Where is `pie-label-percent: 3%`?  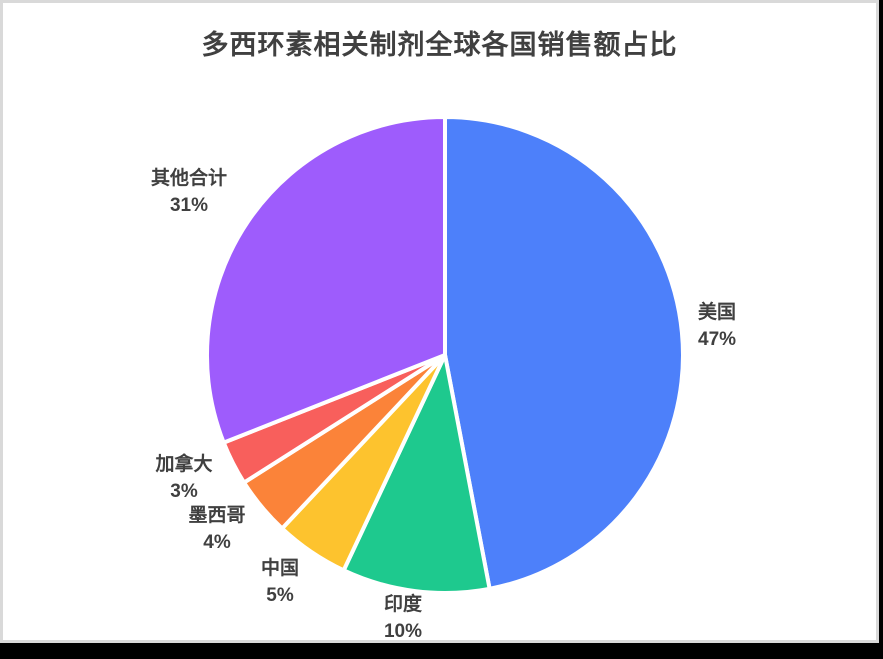 pie-label-percent: 3% is located at coordinates (184, 491).